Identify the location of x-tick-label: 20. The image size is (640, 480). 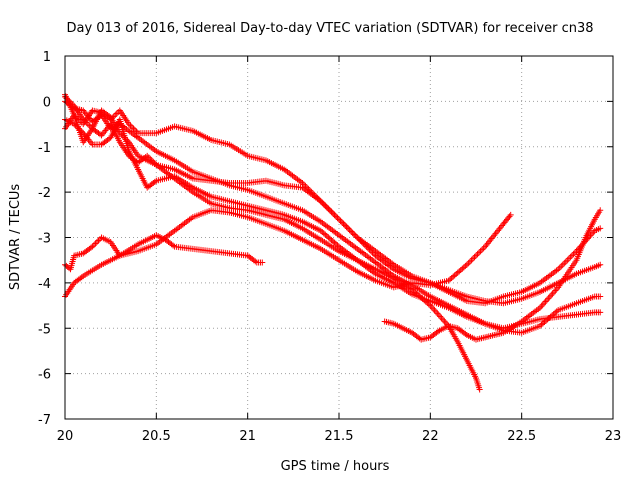
(65, 436).